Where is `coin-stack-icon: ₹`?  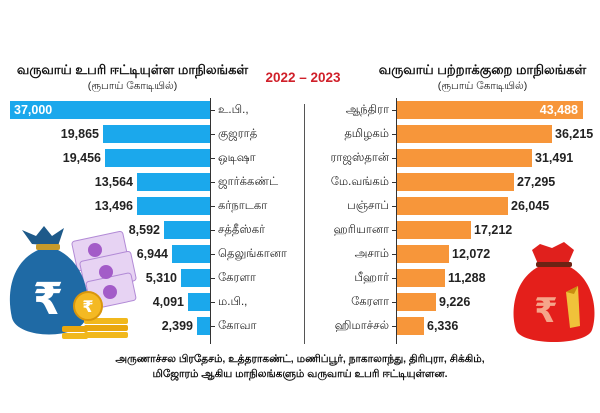 coin-stack-icon: ₹ is located at coordinates (95, 315).